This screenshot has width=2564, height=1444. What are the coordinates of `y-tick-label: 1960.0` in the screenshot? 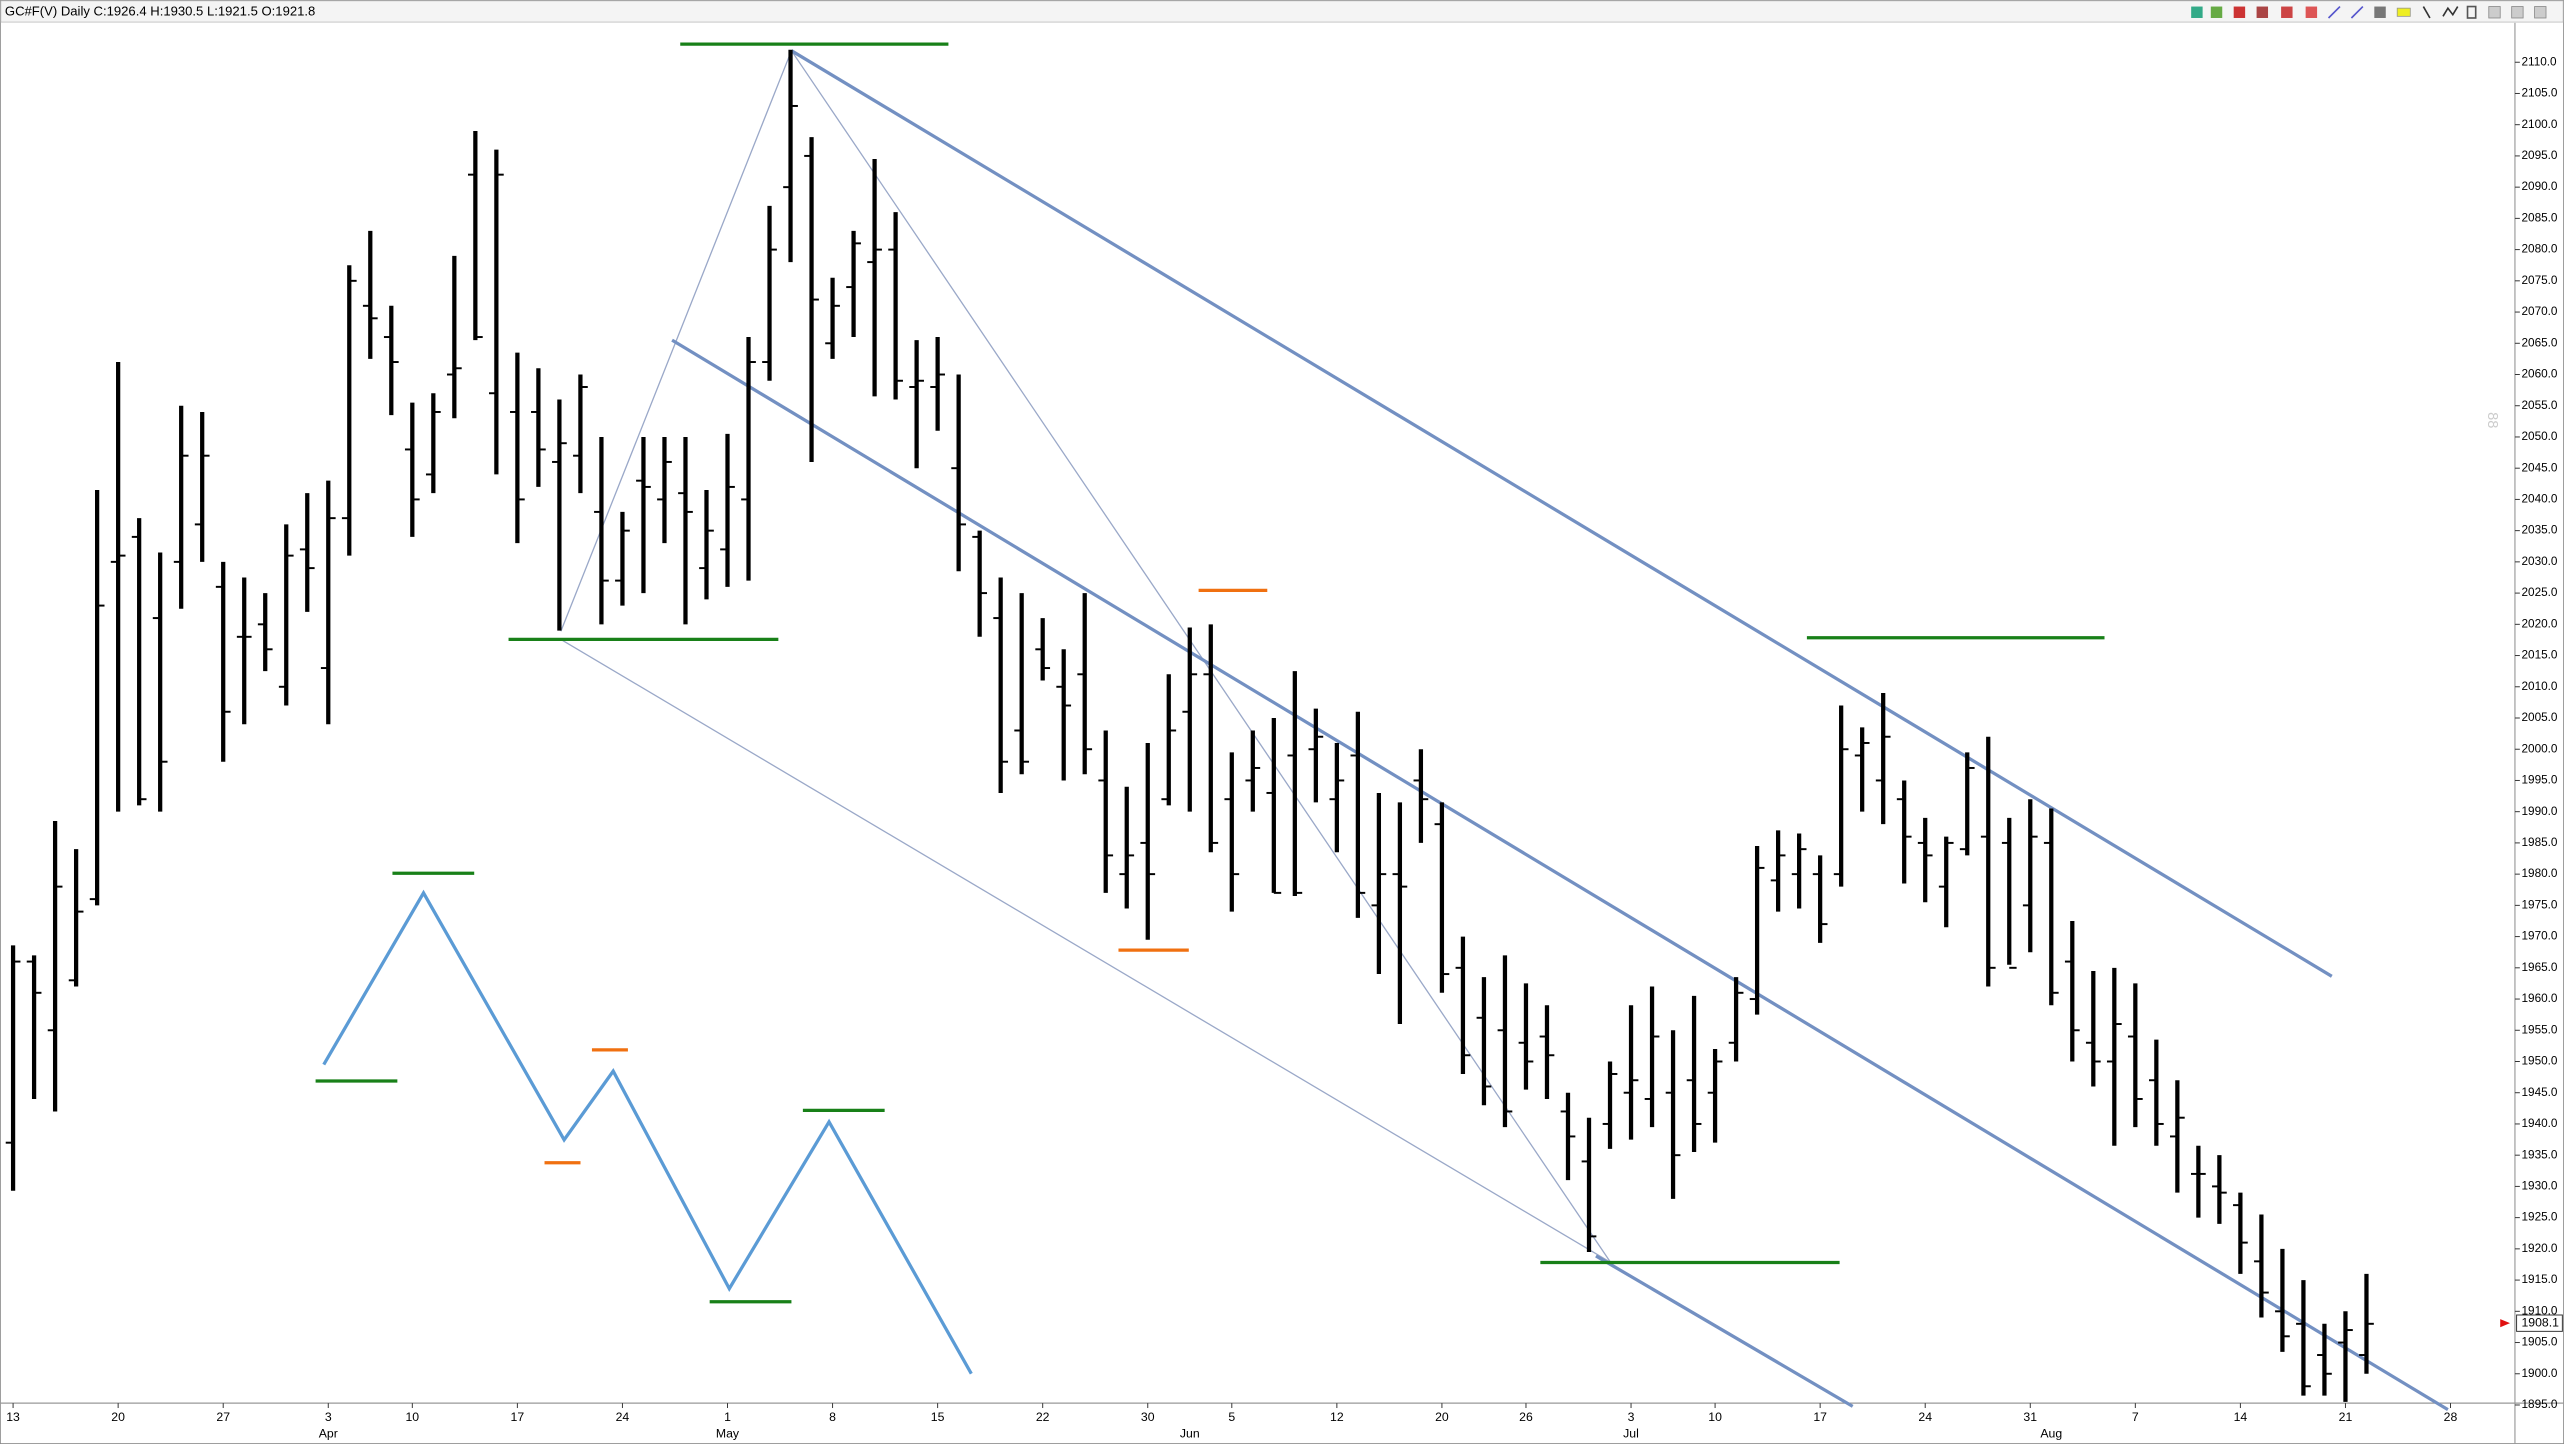 It's located at (2539, 998).